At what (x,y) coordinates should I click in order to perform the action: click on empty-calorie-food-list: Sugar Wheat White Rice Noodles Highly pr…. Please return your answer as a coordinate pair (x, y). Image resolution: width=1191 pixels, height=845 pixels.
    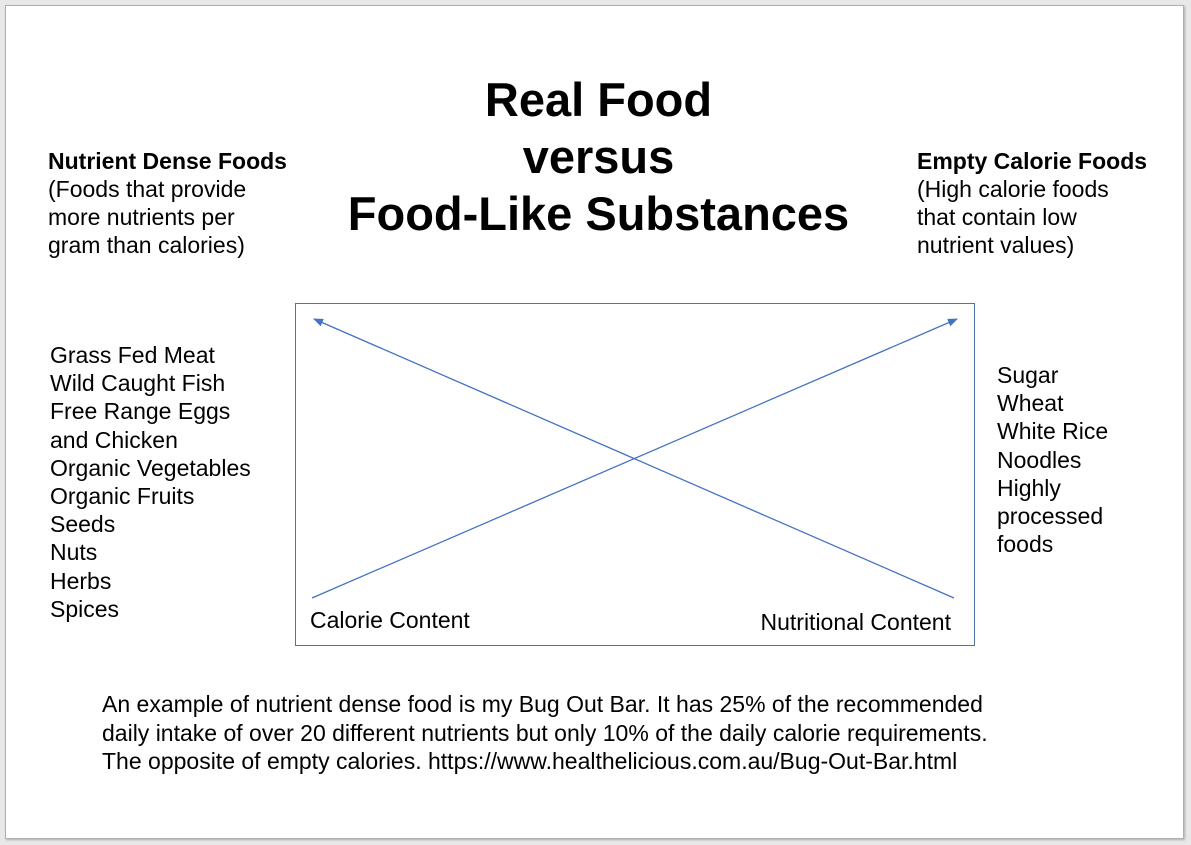
    Looking at the image, I should click on (1052, 459).